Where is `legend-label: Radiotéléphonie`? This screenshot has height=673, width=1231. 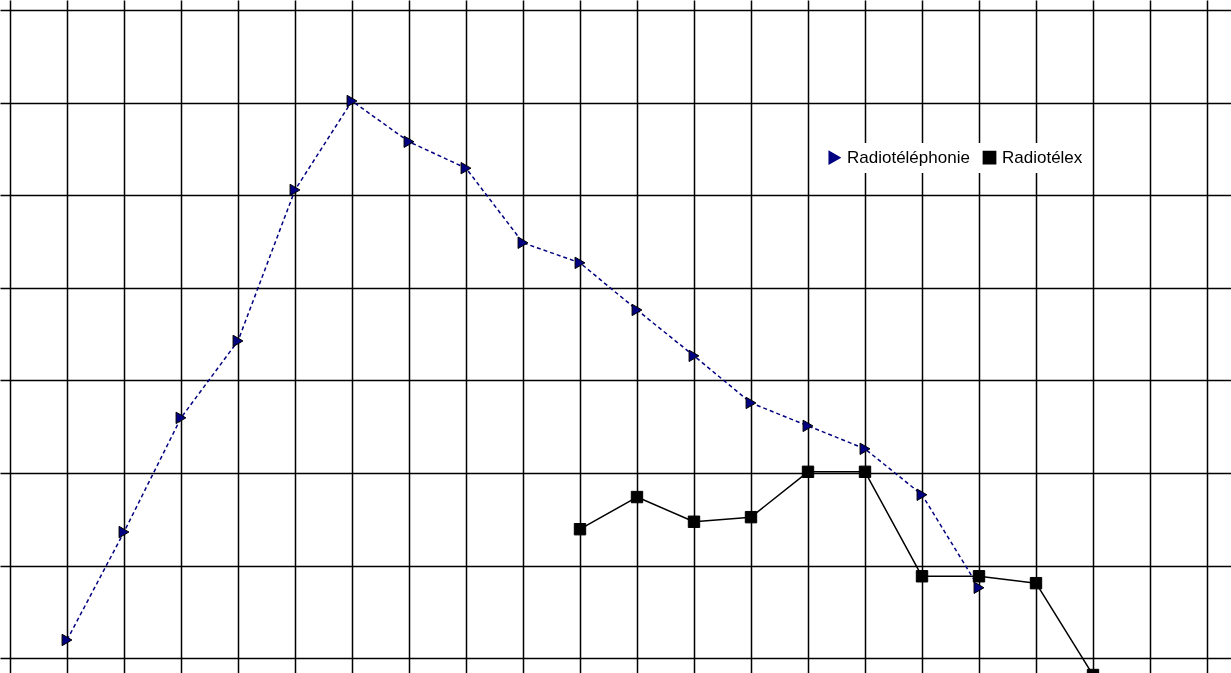
legend-label: Radiotéléphonie is located at coordinates (908, 157).